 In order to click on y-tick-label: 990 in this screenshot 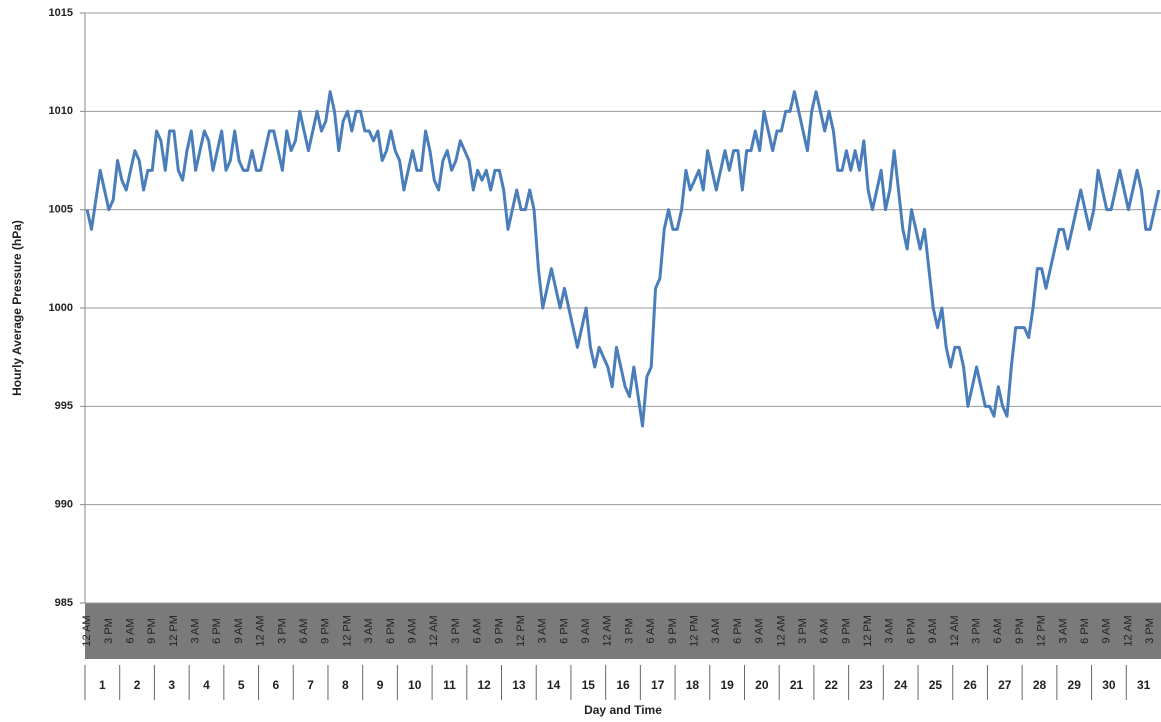, I will do `click(64, 505)`.